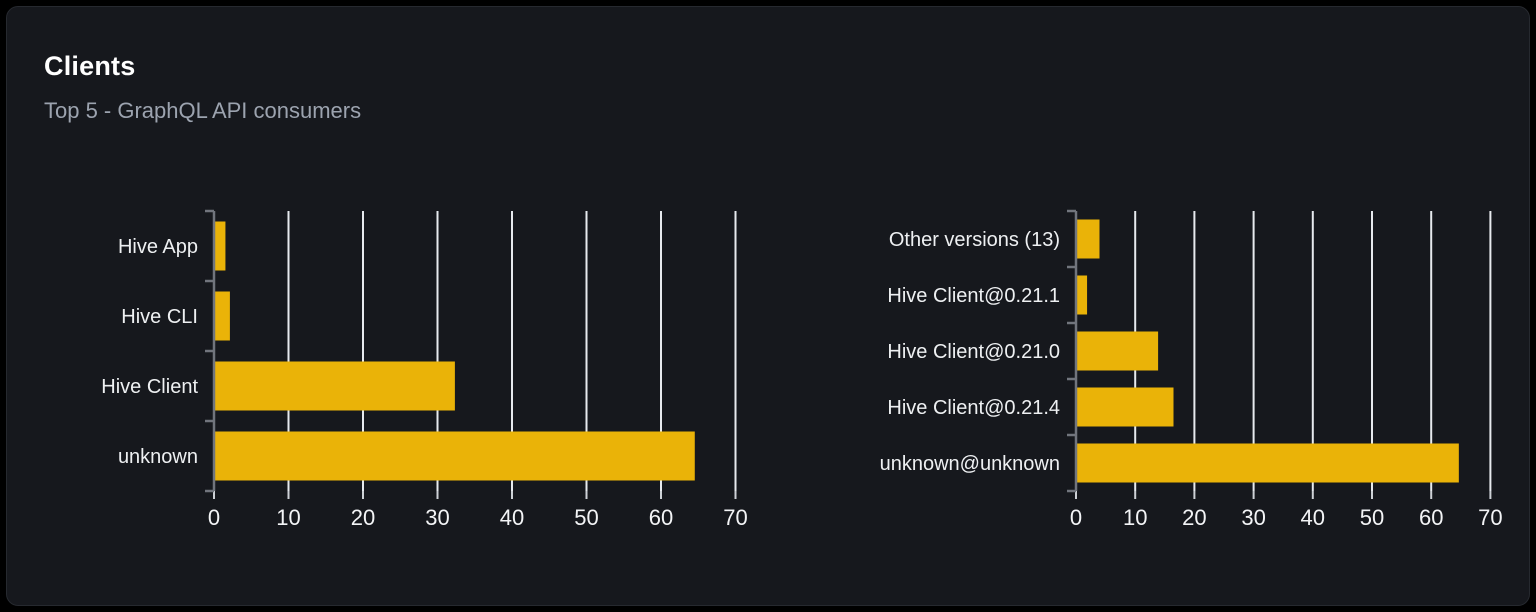 This screenshot has height=612, width=1536. I want to click on category-label-unknown-unknown: unknown@unknown, so click(970, 464).